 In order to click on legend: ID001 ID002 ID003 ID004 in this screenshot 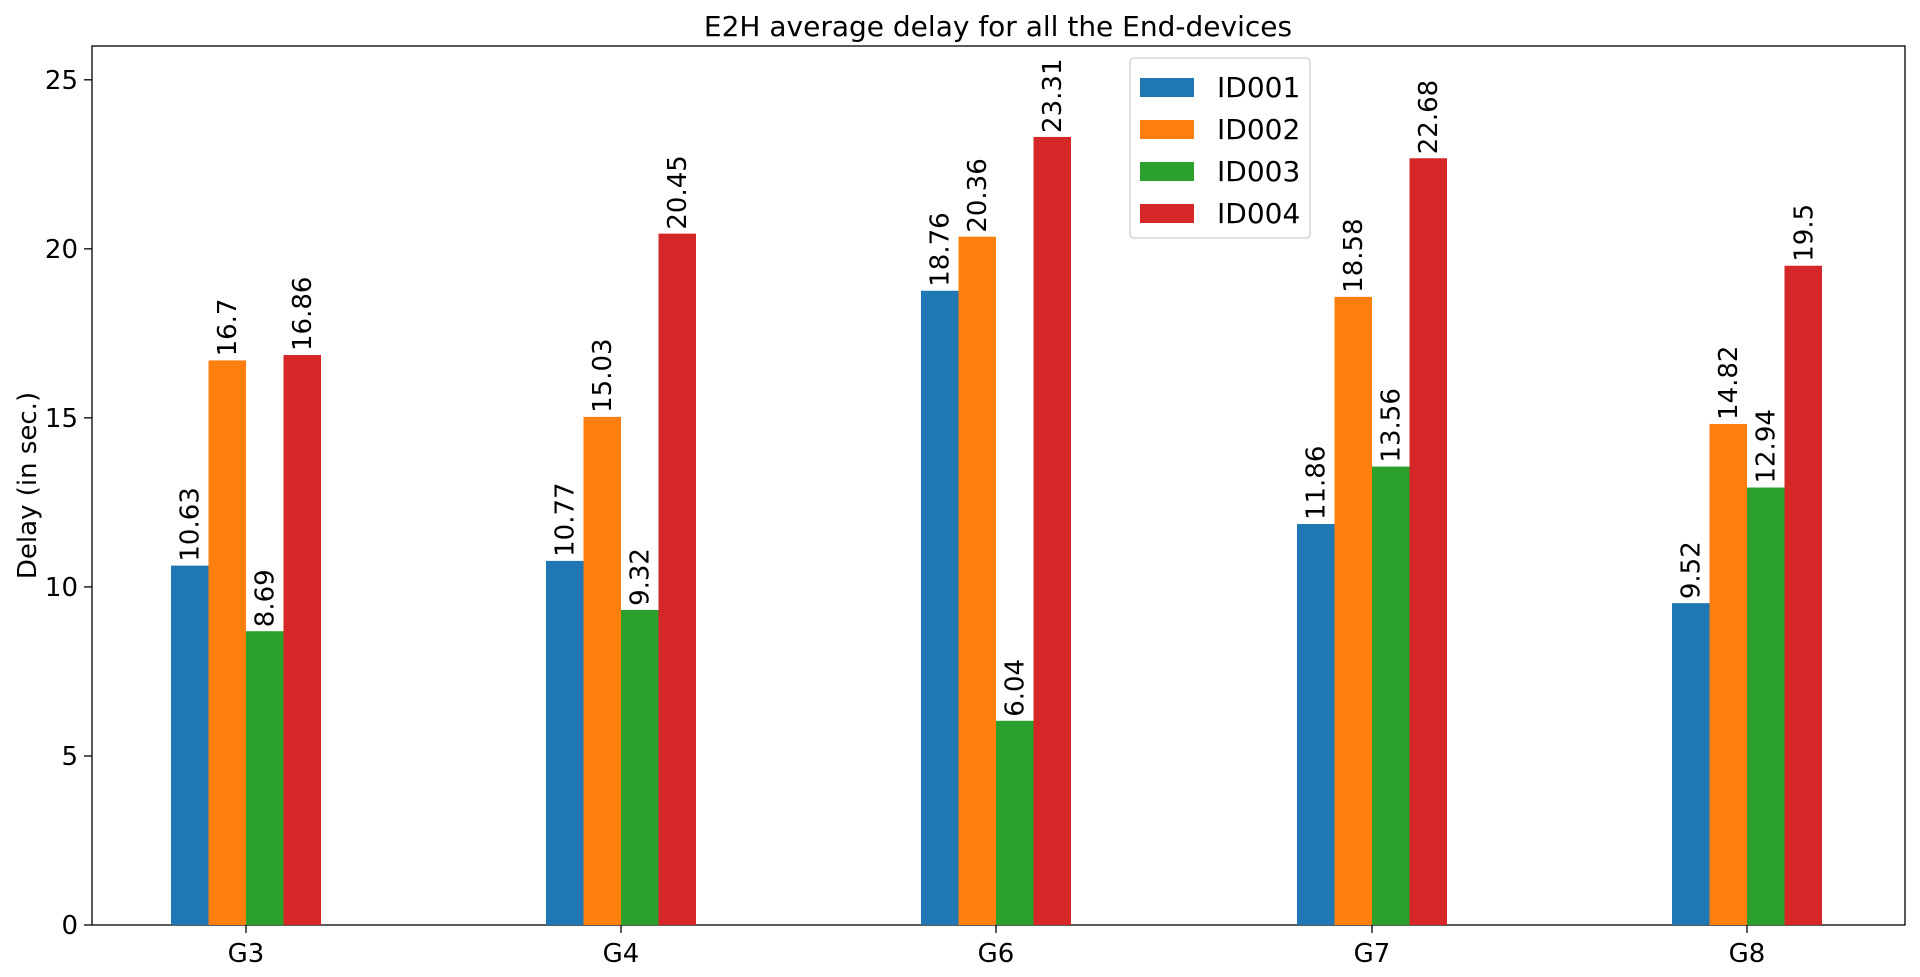, I will do `click(1220, 148)`.